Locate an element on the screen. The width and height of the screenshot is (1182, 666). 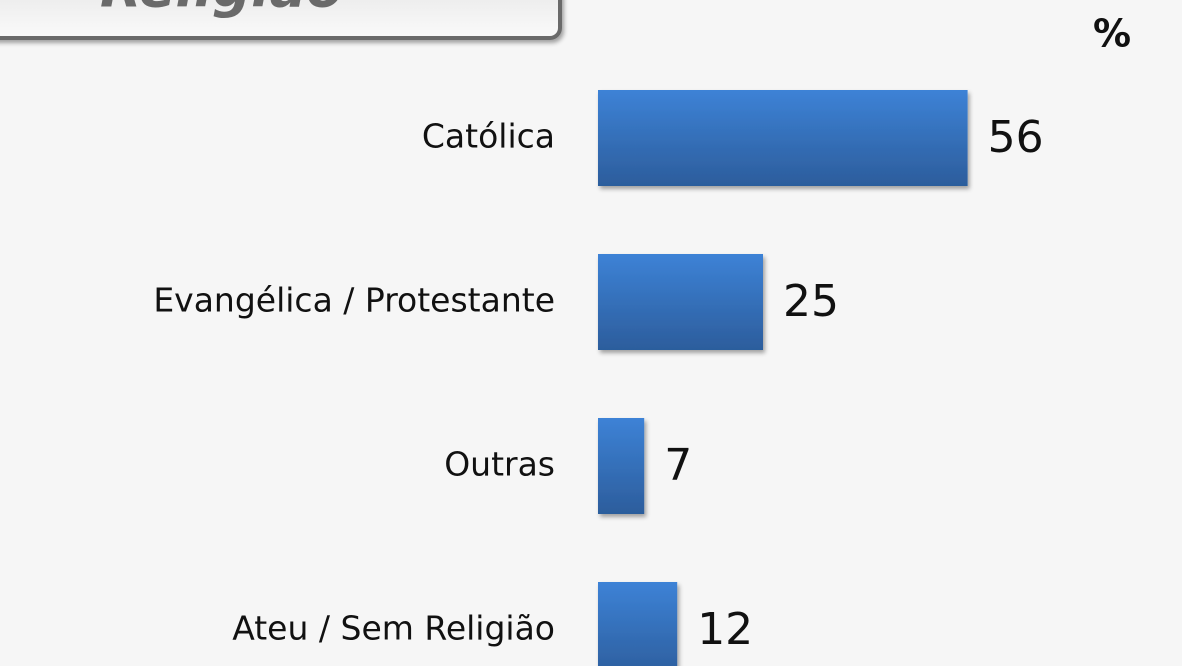
value-label: 25 is located at coordinates (811, 301).